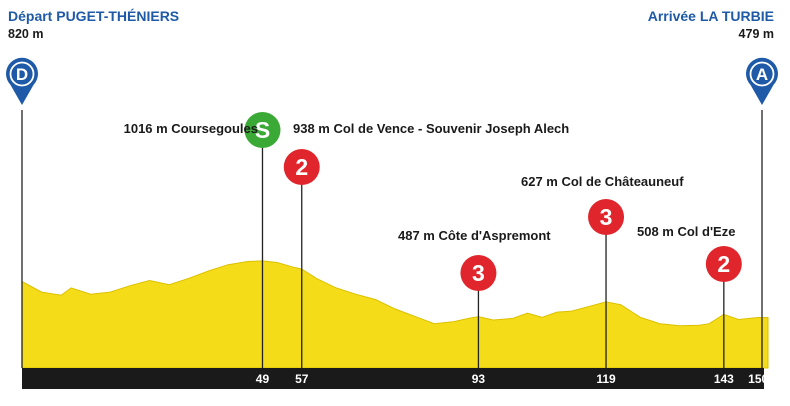 Image resolution: width=790 pixels, height=406 pixels. I want to click on finish-altitude: 479 m, so click(756, 34).